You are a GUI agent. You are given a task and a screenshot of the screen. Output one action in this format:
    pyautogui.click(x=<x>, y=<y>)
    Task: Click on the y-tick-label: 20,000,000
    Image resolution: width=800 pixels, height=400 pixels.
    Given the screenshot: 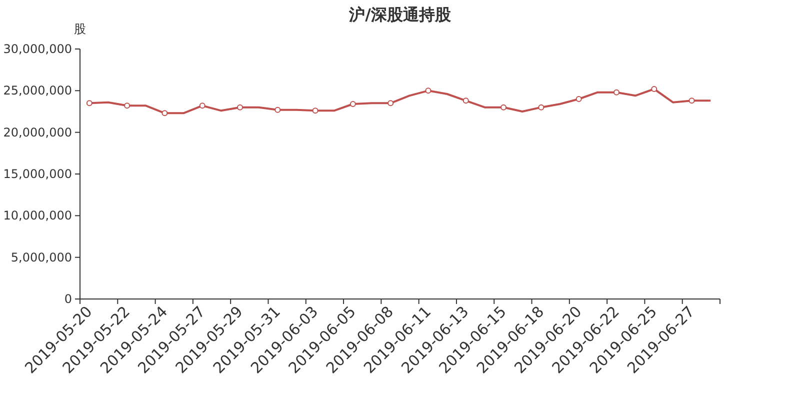 What is the action you would take?
    pyautogui.click(x=37, y=132)
    